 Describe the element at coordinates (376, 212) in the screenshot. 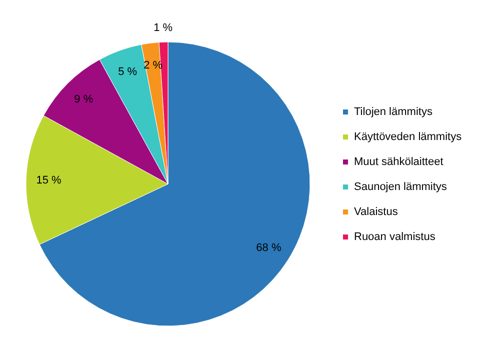

I see `legend-label: Valaistus` at that location.